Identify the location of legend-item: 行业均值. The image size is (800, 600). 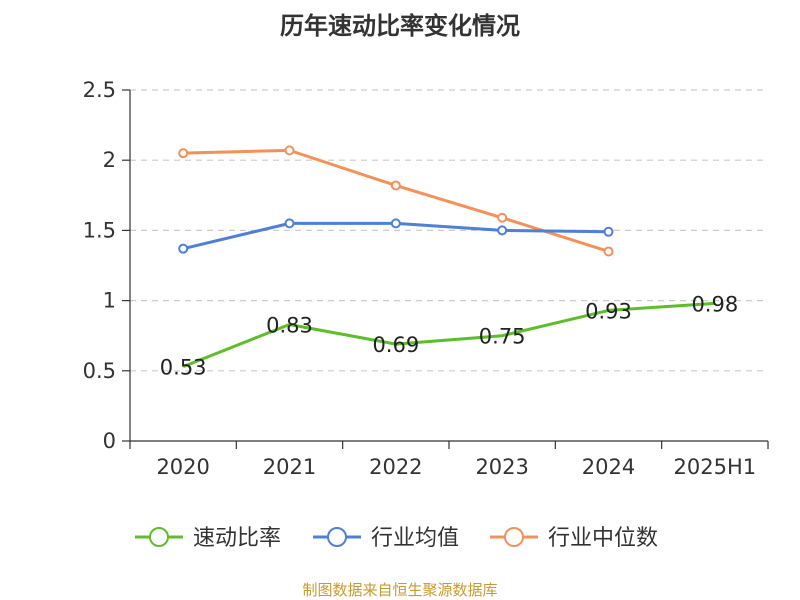
(386, 538).